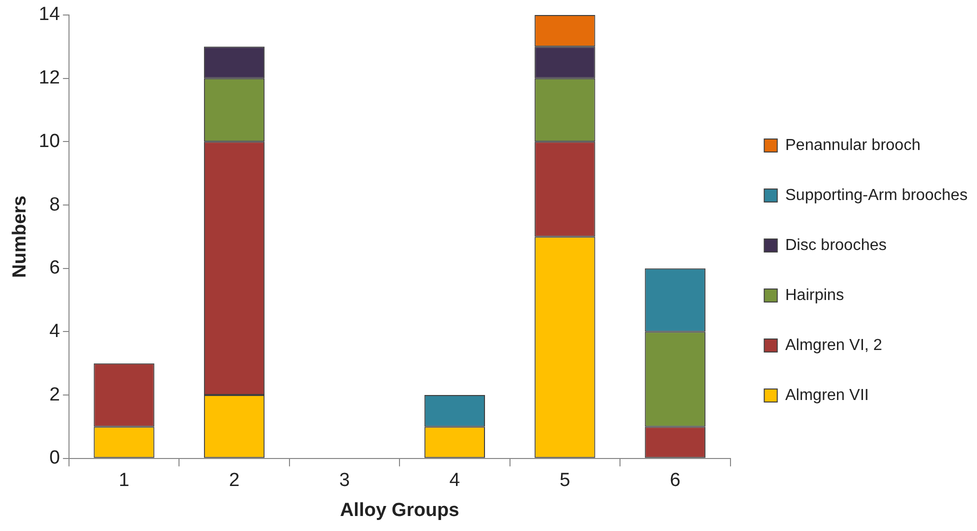 This screenshot has height=531, width=977. Describe the element at coordinates (454, 481) in the screenshot. I see `x-tick-label: 4` at that location.